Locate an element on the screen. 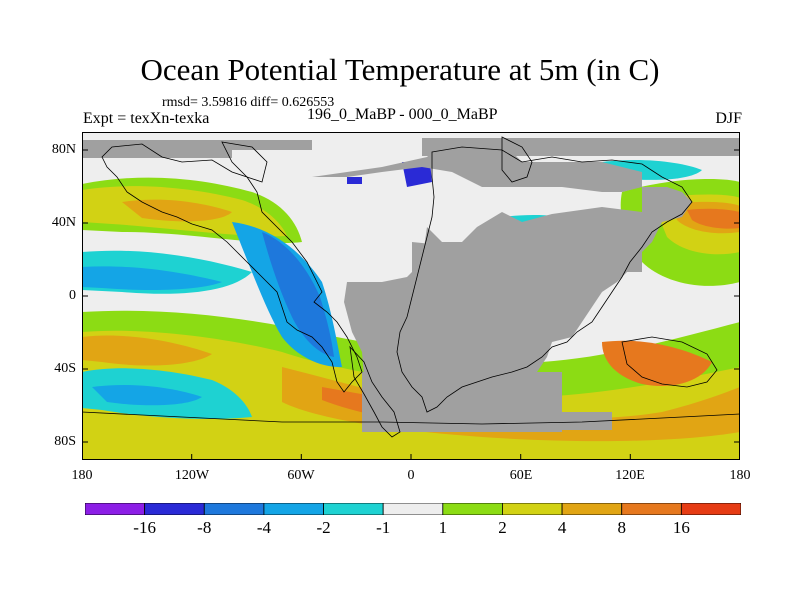  stats-label: rmsd= 3.59816 diff= 0.626553 is located at coordinates (248, 102).